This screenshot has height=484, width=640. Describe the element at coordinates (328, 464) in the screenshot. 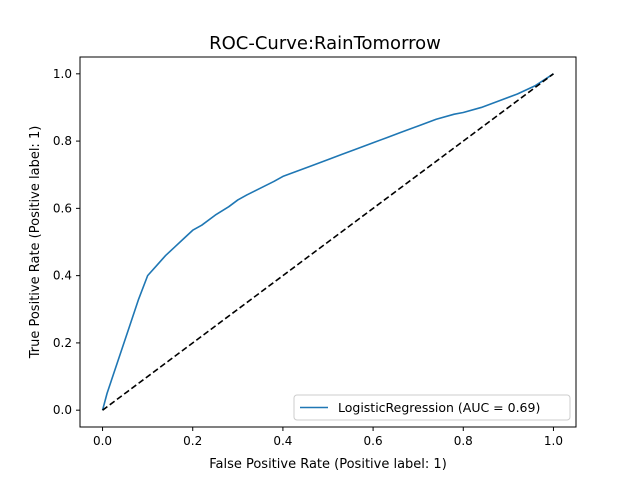

I see `x-axis-label: False Positive Rate (Positive label: 1)` at that location.